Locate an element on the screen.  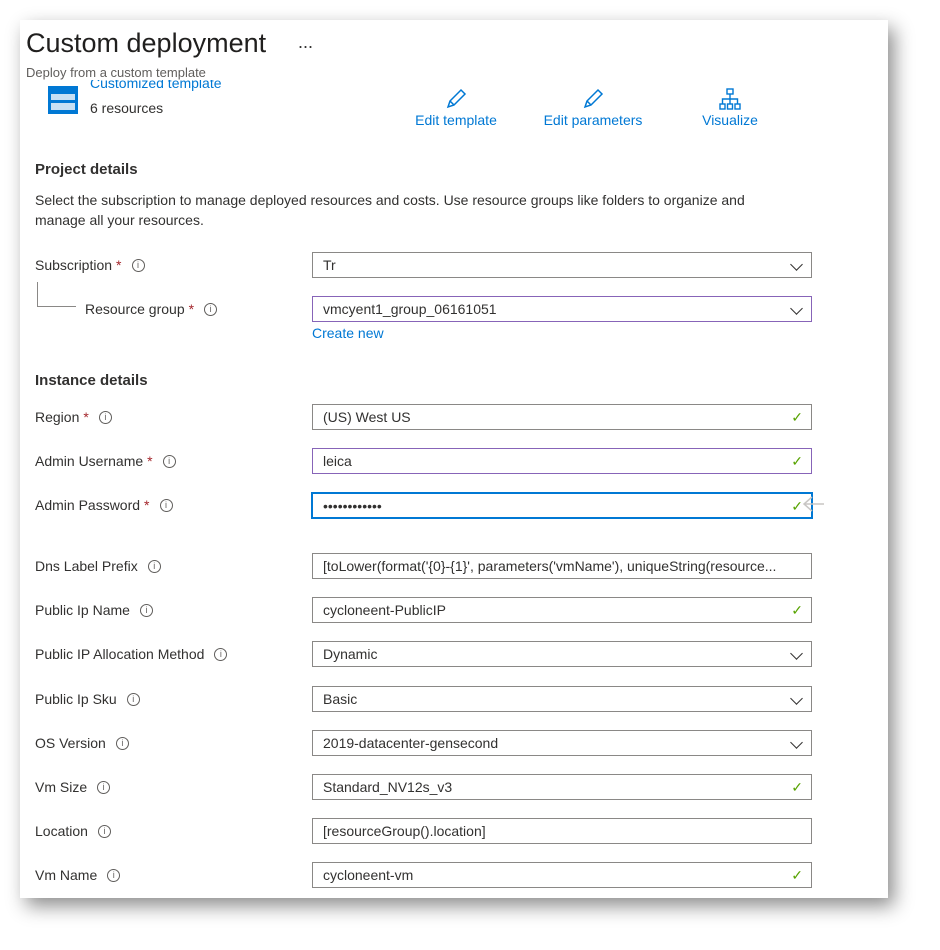
location-input: [resourceGroup().location] is located at coordinates (562, 831).